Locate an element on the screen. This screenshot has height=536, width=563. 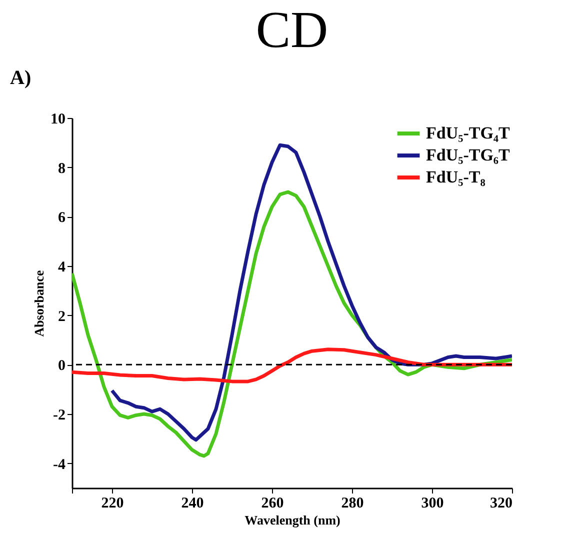
y-tick-label: -4 is located at coordinates (59, 464).